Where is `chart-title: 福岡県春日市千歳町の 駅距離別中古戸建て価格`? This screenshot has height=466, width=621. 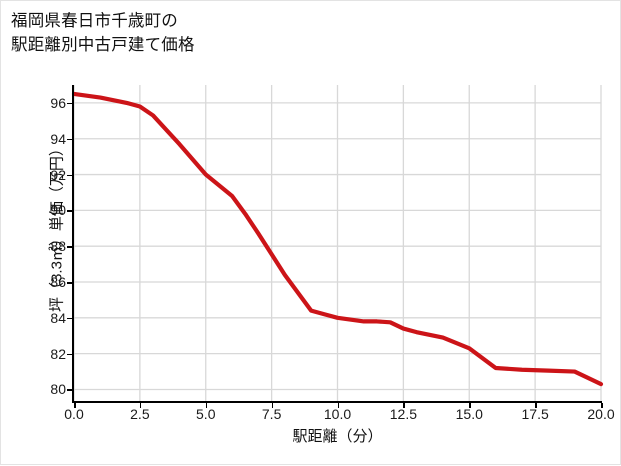
chart-title: 福岡県春日市千歳町の 駅距離別中古戸建て価格 is located at coordinates (103, 33).